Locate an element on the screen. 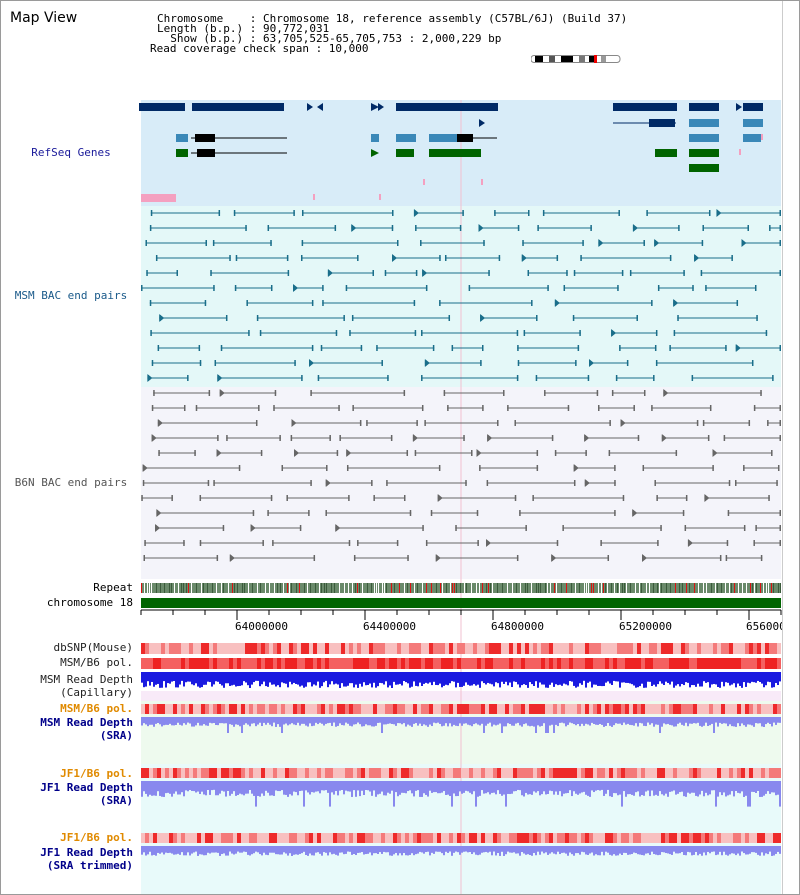 This screenshot has height=895, width=800. msm-b6-pol-label: MSM/B6 pol. is located at coordinates (96, 662).